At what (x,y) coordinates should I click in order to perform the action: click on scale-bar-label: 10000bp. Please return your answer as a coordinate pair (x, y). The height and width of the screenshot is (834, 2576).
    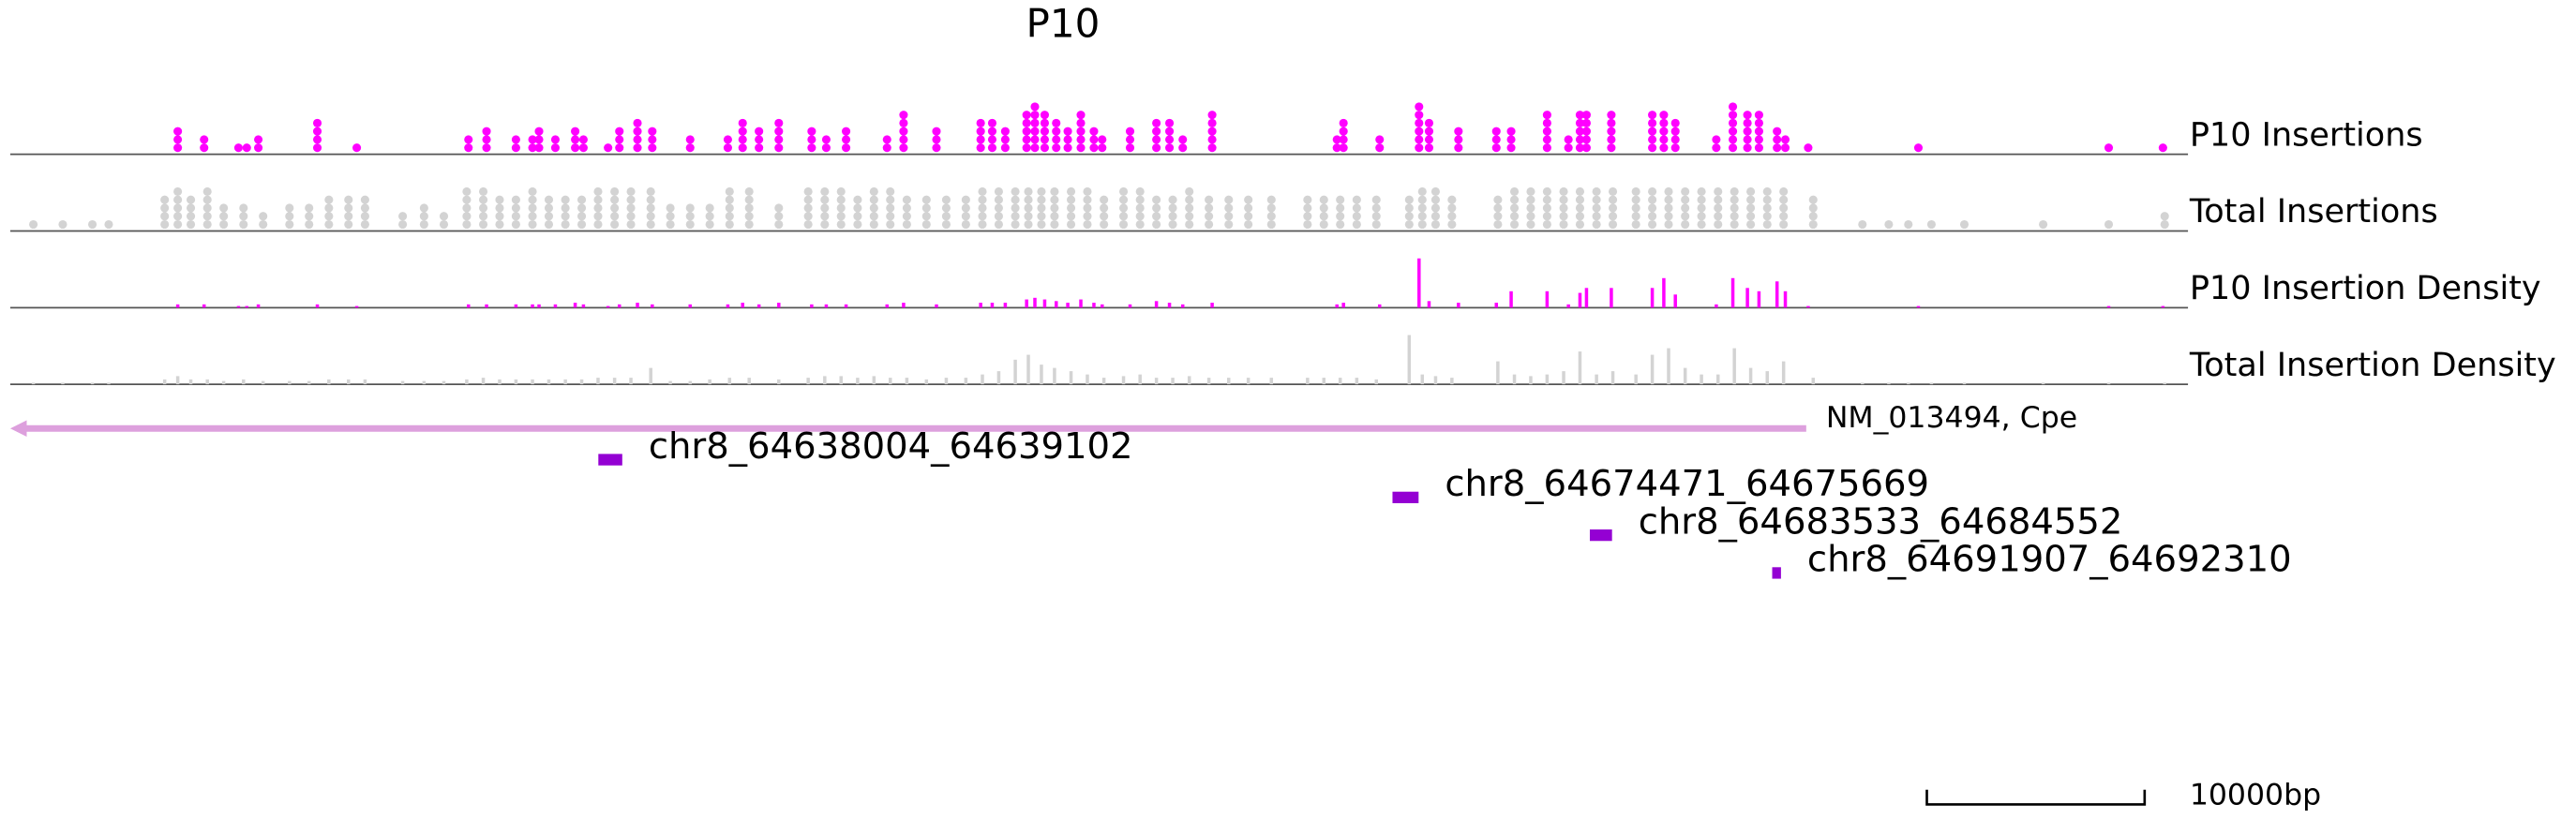
    Looking at the image, I should click on (2256, 795).